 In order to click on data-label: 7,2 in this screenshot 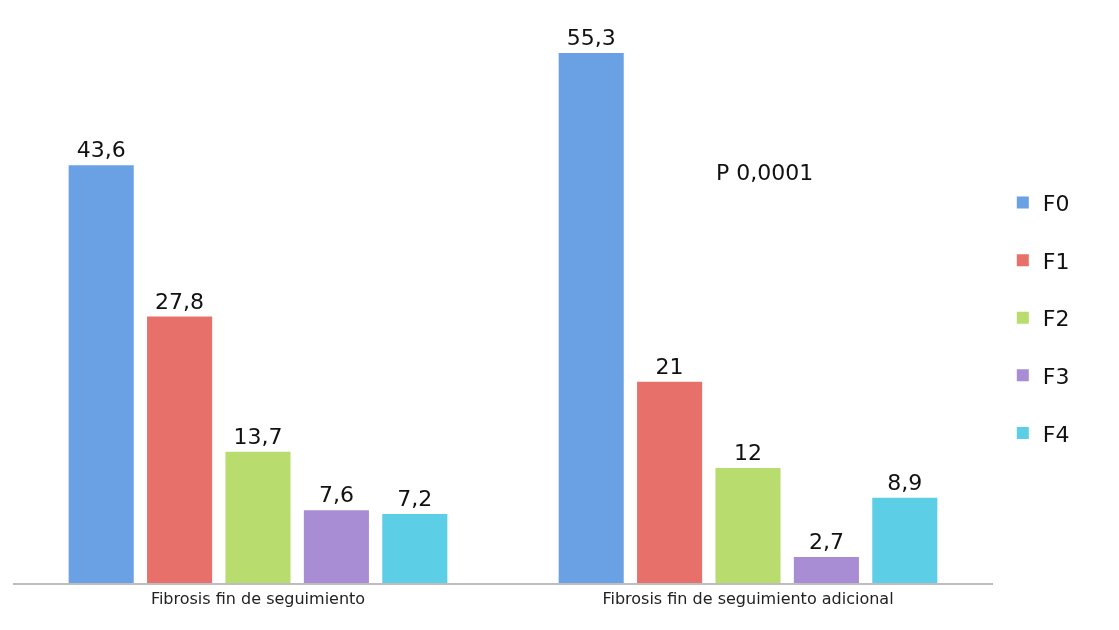, I will do `click(415, 498)`.